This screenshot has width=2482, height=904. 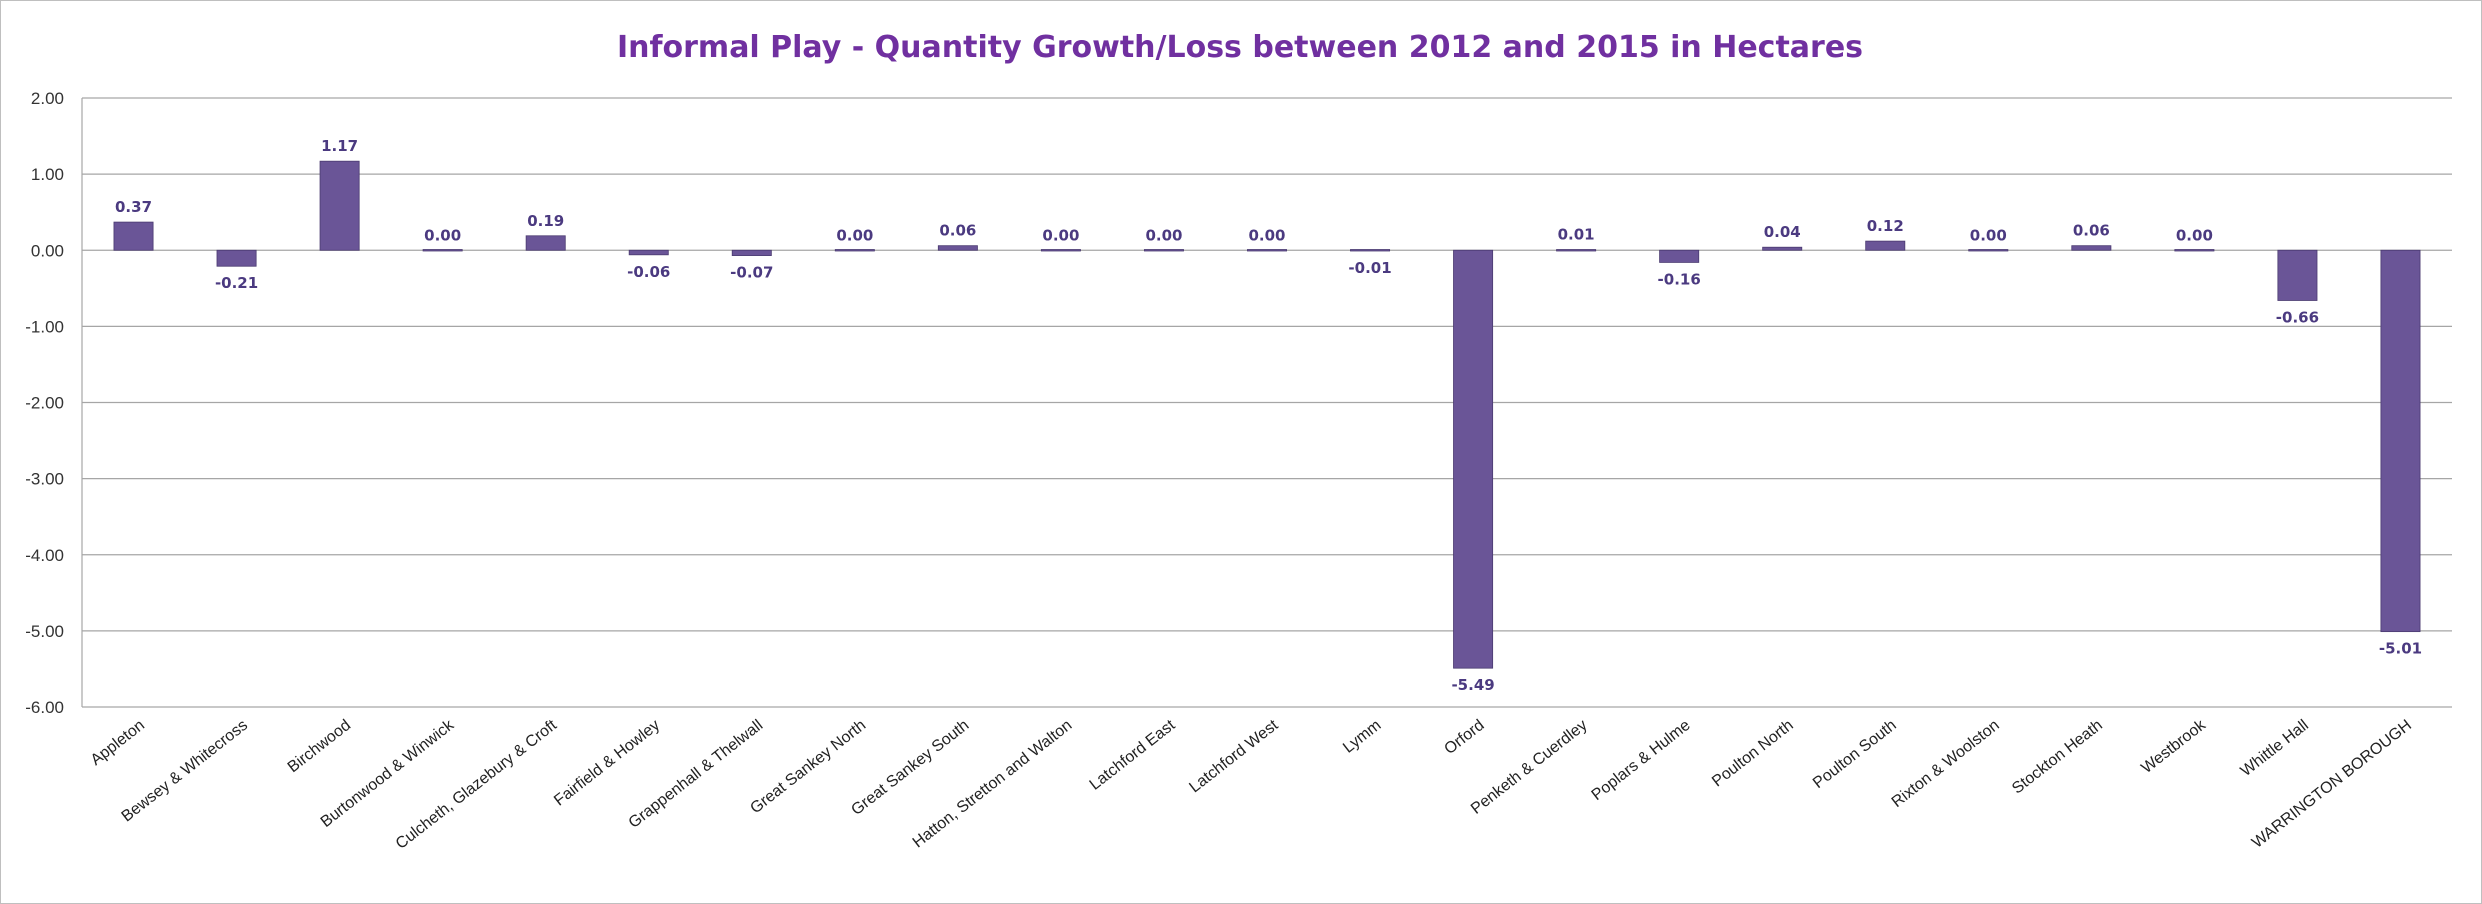 I want to click on category-label: Fairfield & Howley, so click(x=607, y=763).